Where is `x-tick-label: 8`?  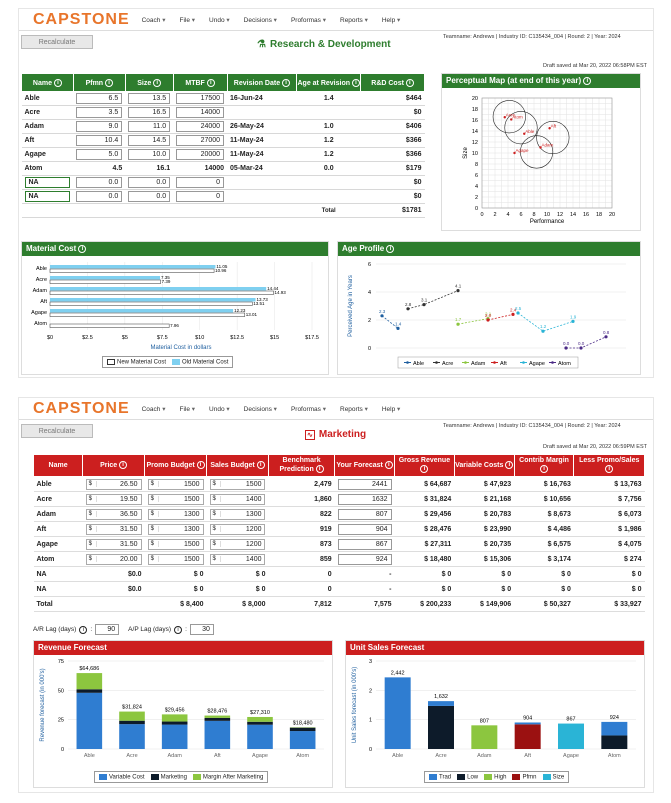 x-tick-label: 8 is located at coordinates (533, 215).